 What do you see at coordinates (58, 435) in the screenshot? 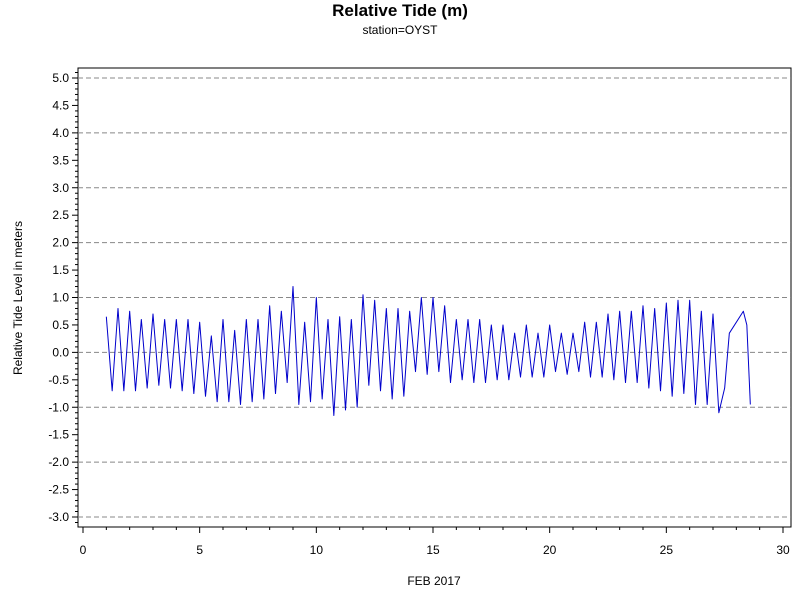
I see `y-tick-label: -1.5` at bounding box center [58, 435].